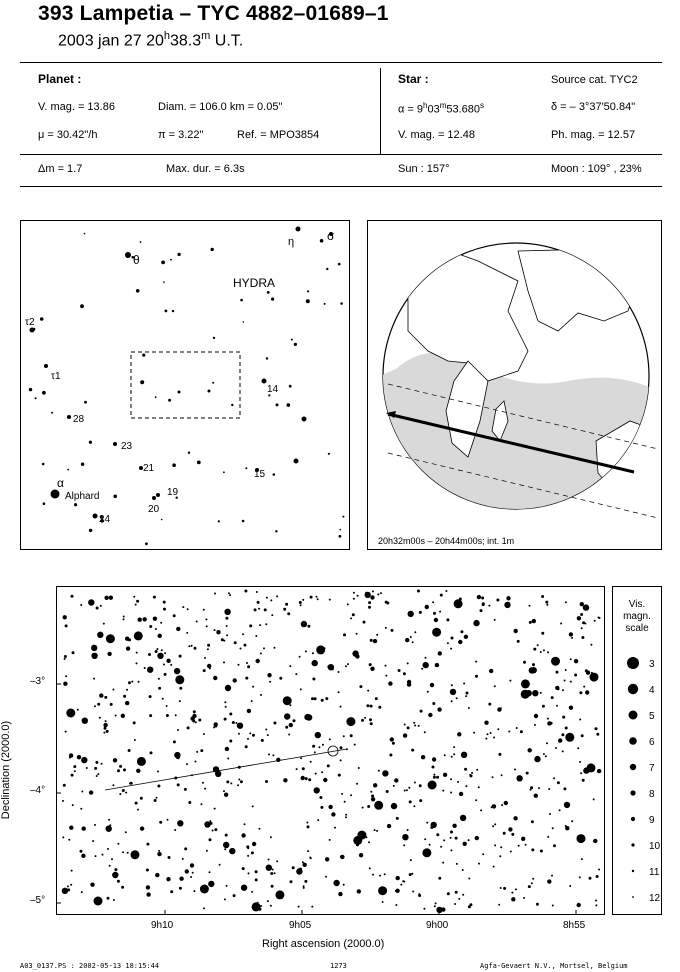 The width and height of the screenshot is (680, 972). I want to click on event-datetime: 2003 jan 27 20h38.3m U.T., so click(151, 40).